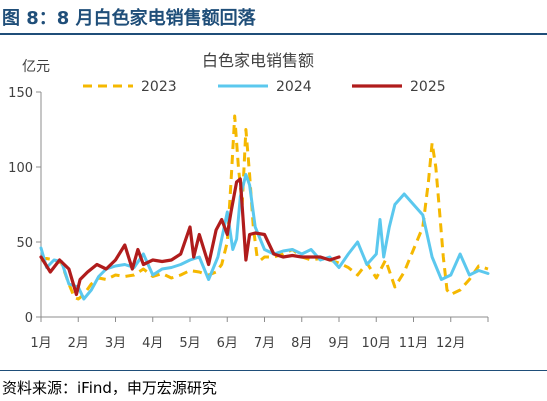 The image size is (547, 401). I want to click on y-tick-label: 100, so click(20, 168).